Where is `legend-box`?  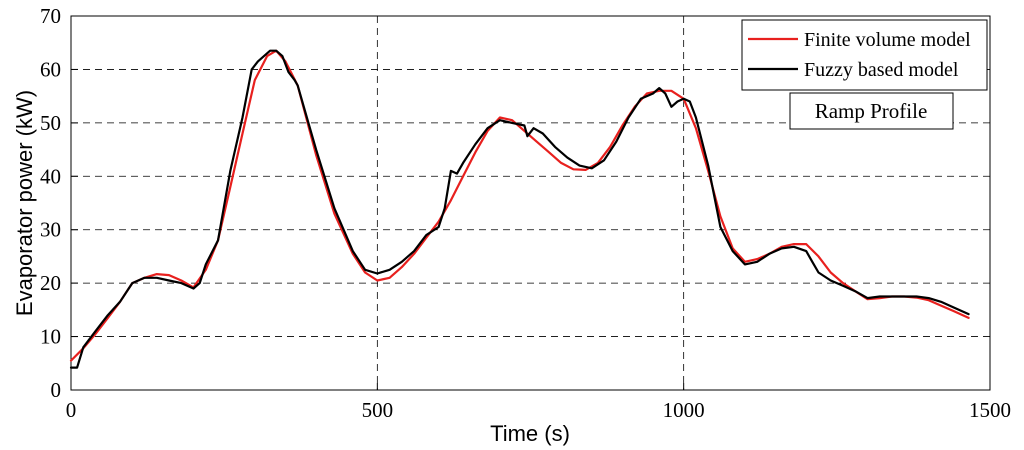
legend-box is located at coordinates (864, 55).